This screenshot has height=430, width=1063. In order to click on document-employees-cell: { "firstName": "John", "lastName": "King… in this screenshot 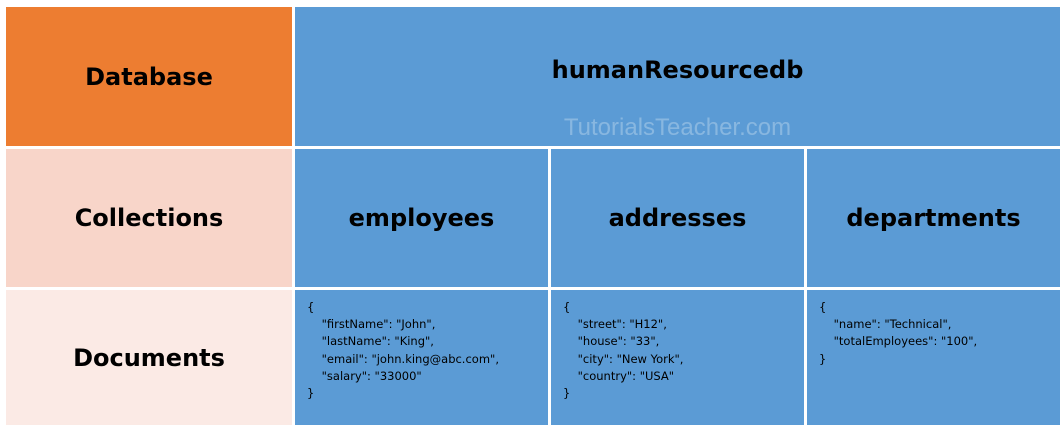, I will do `click(421, 357)`.